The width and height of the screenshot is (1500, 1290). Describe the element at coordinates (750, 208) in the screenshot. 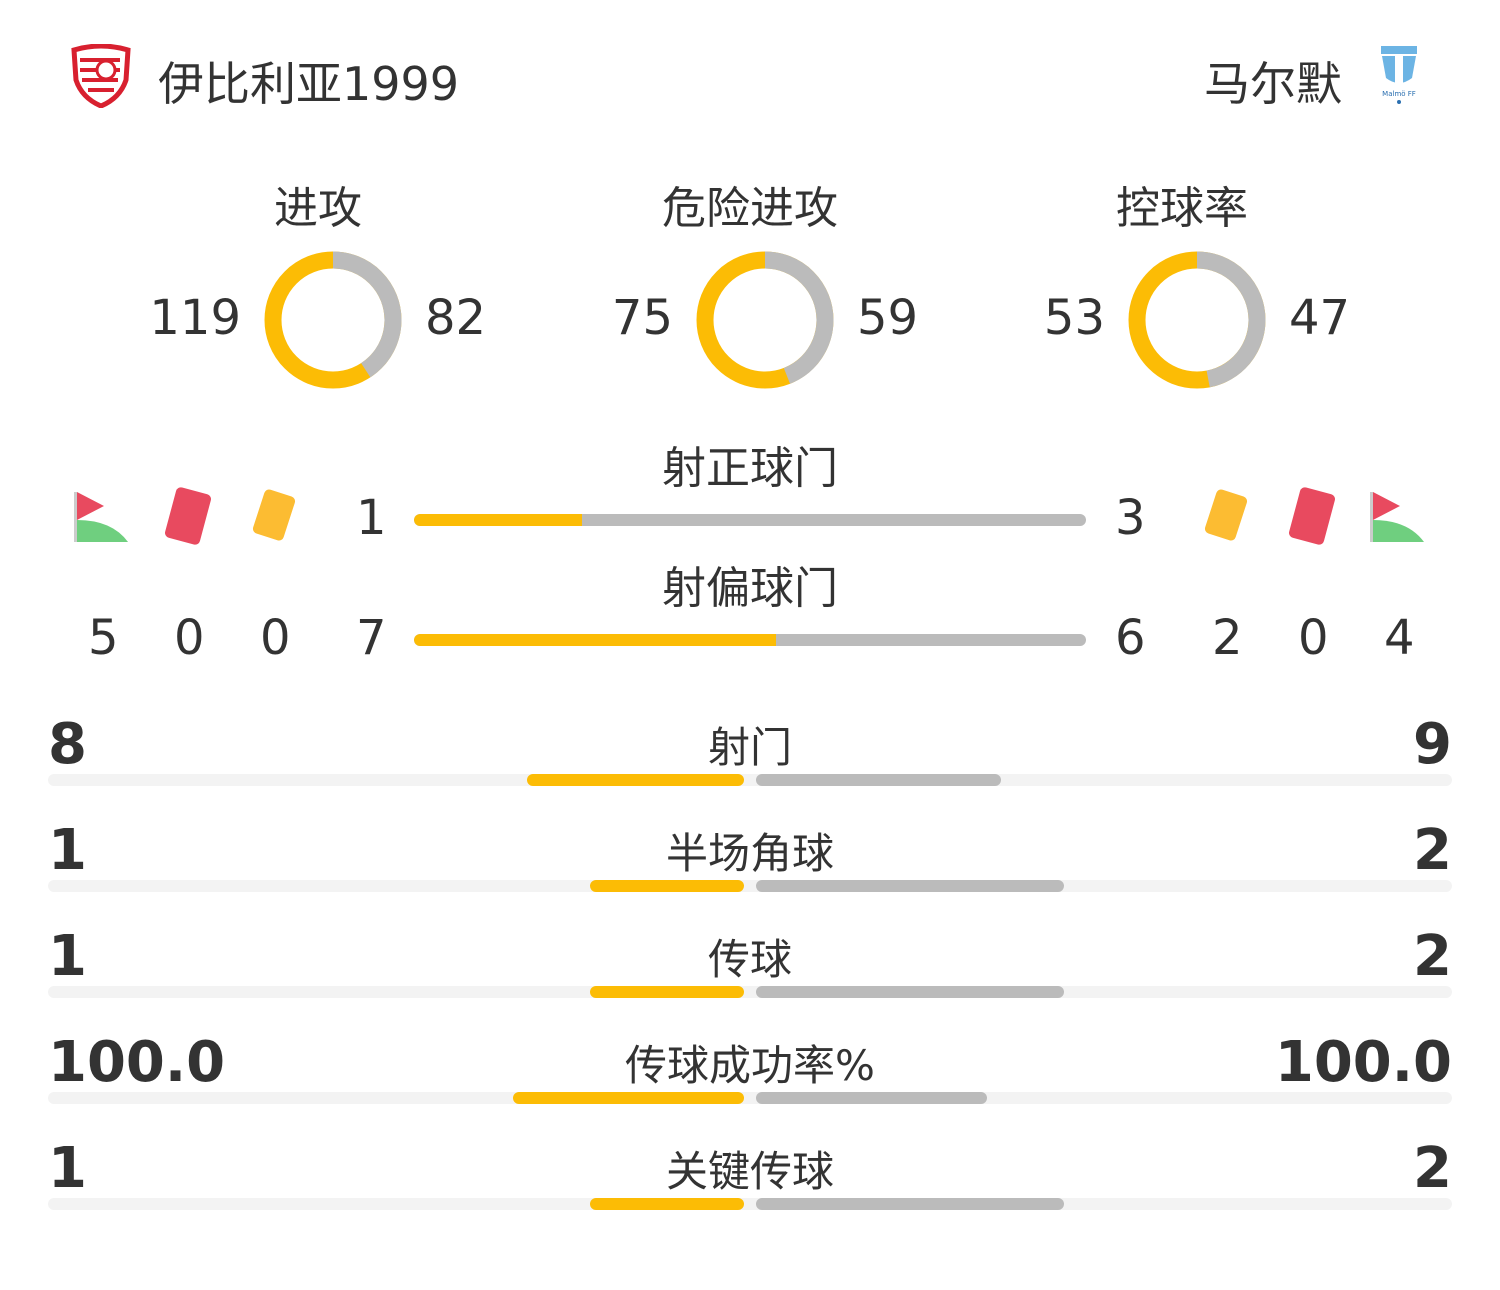

I see `donut-label: 危险进攻` at that location.